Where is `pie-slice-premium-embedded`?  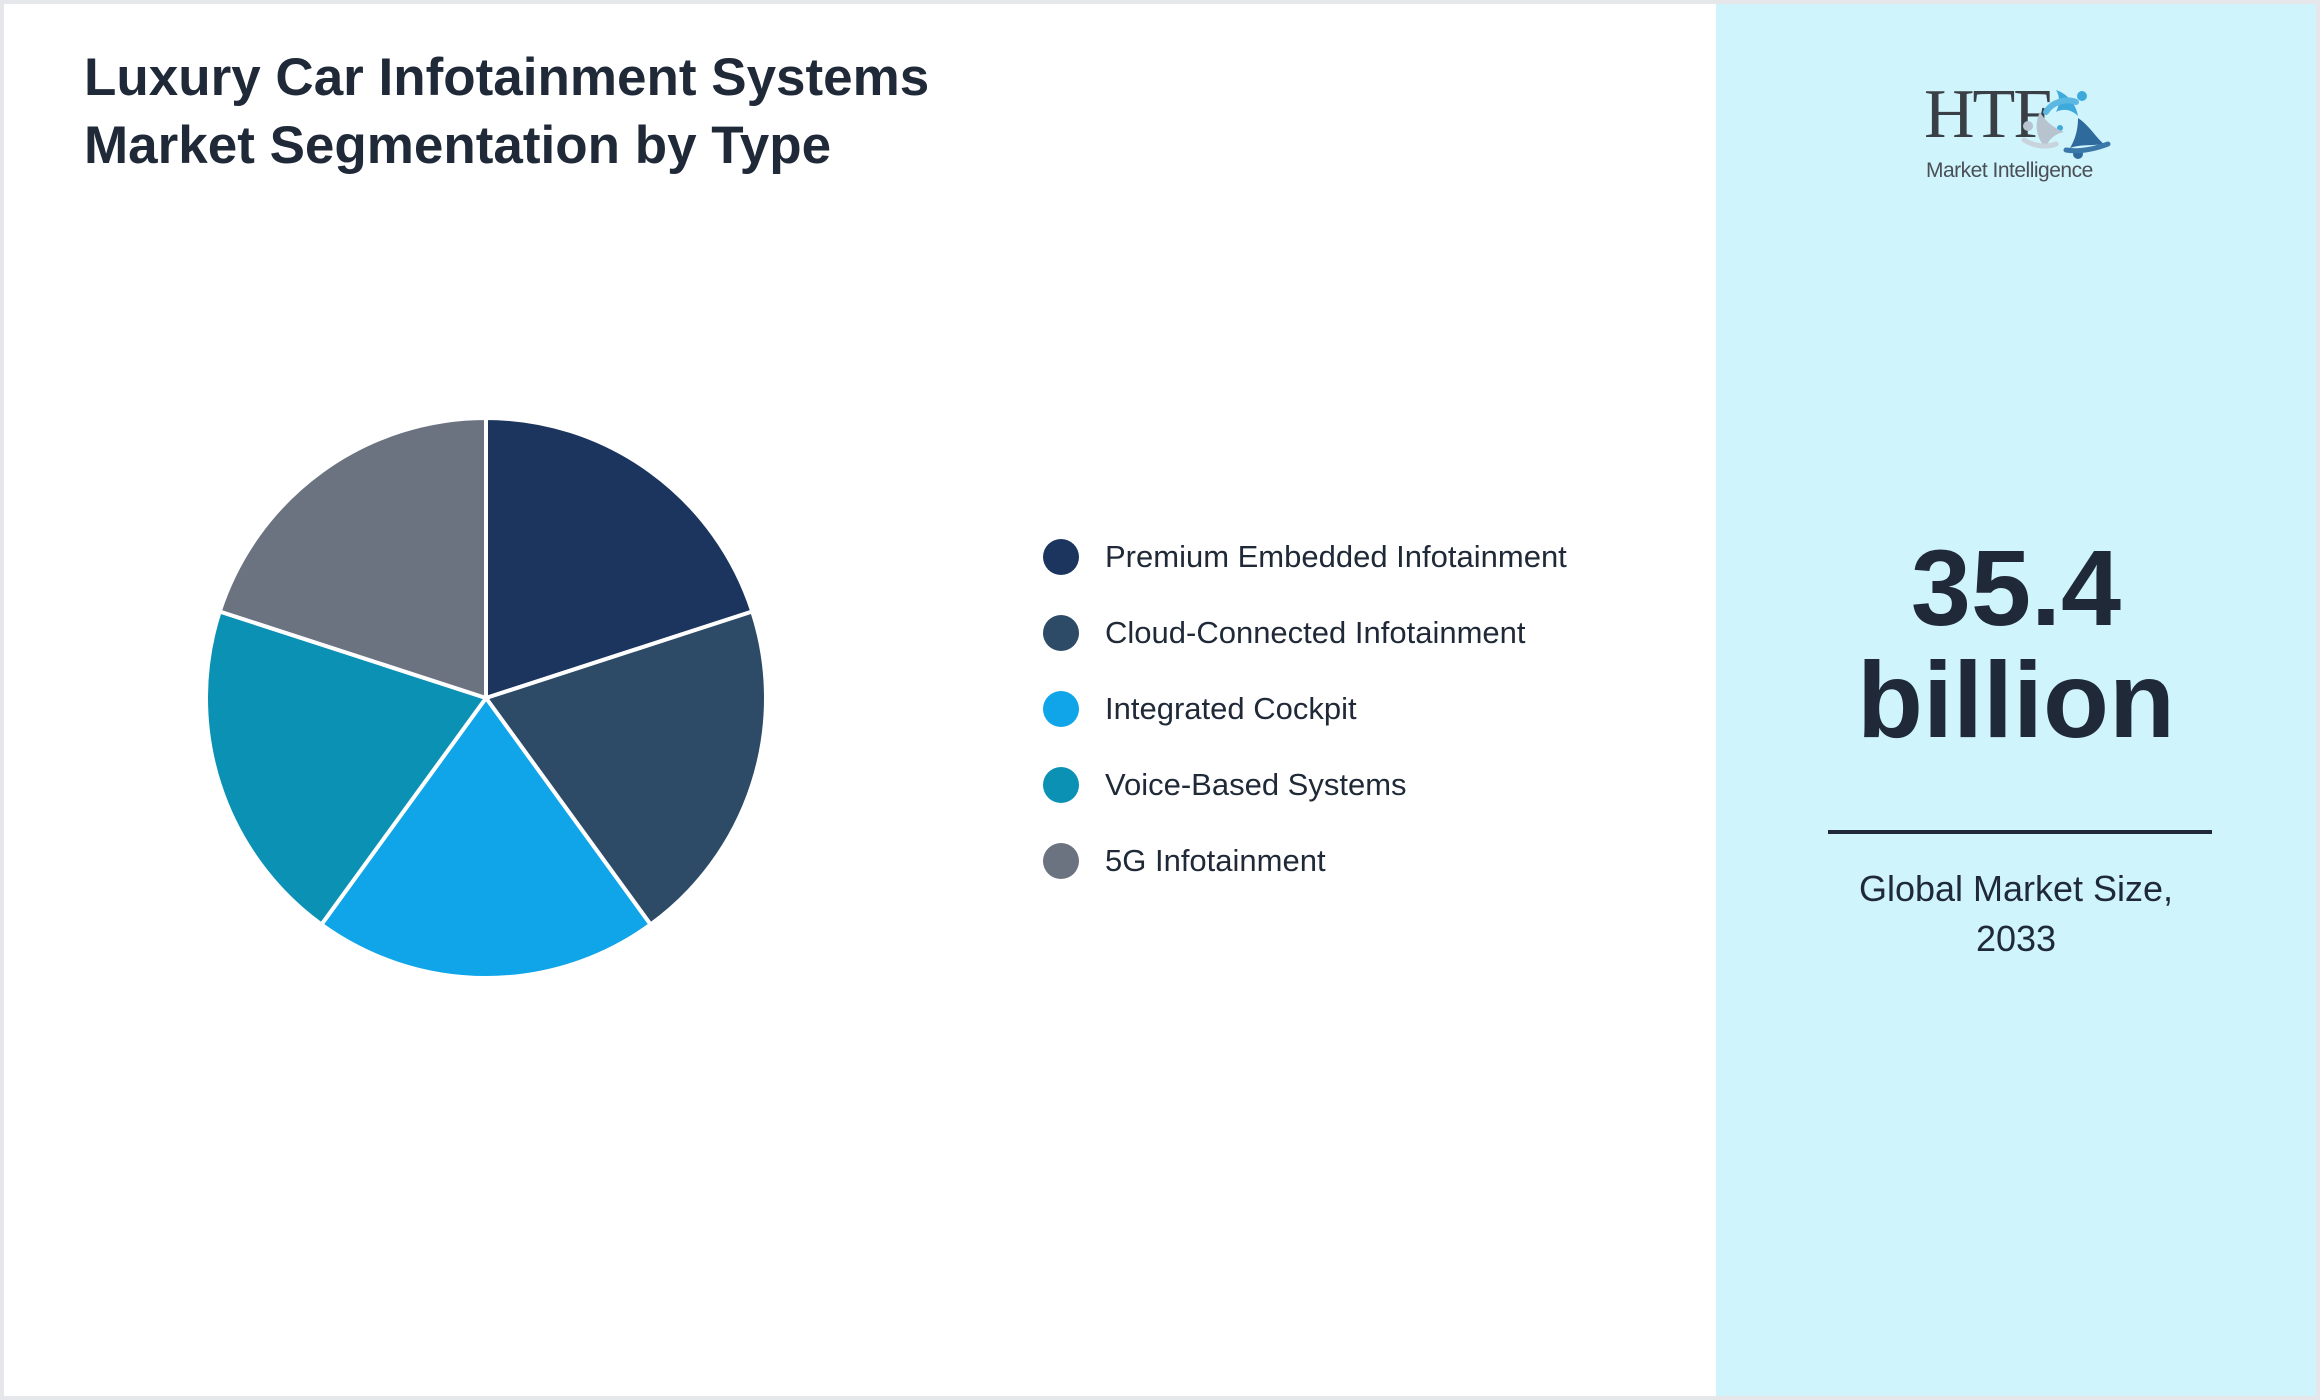
pie-slice-premium-embedded is located at coordinates (619, 558).